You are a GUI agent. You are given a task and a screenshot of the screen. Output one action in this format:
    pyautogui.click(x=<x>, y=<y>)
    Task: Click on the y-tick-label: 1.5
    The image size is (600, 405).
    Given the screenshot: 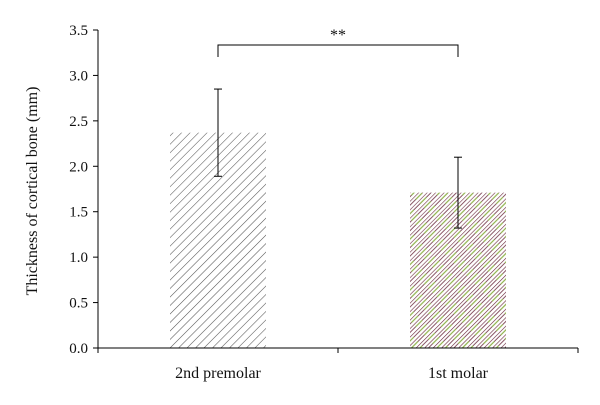 What is the action you would take?
    pyautogui.click(x=78, y=213)
    